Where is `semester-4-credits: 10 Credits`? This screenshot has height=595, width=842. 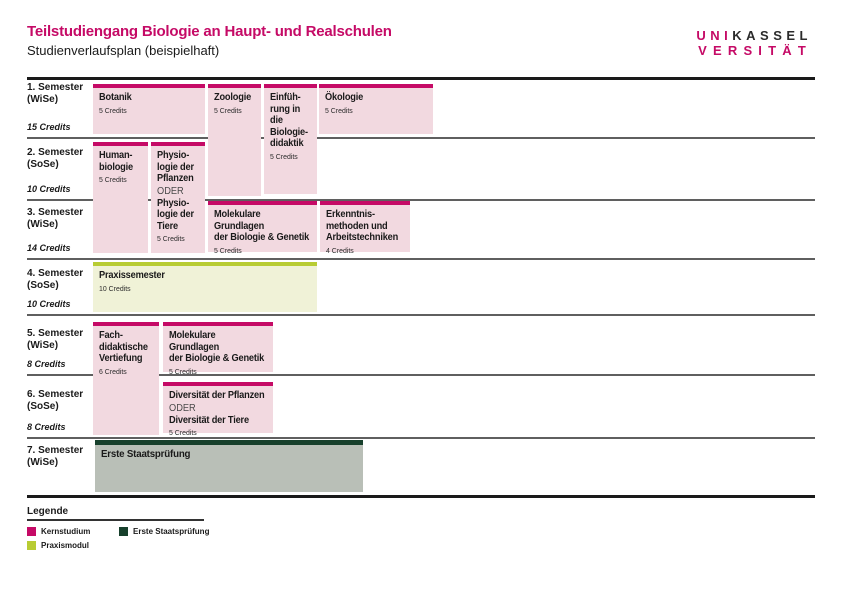 semester-4-credits: 10 Credits is located at coordinates (49, 304).